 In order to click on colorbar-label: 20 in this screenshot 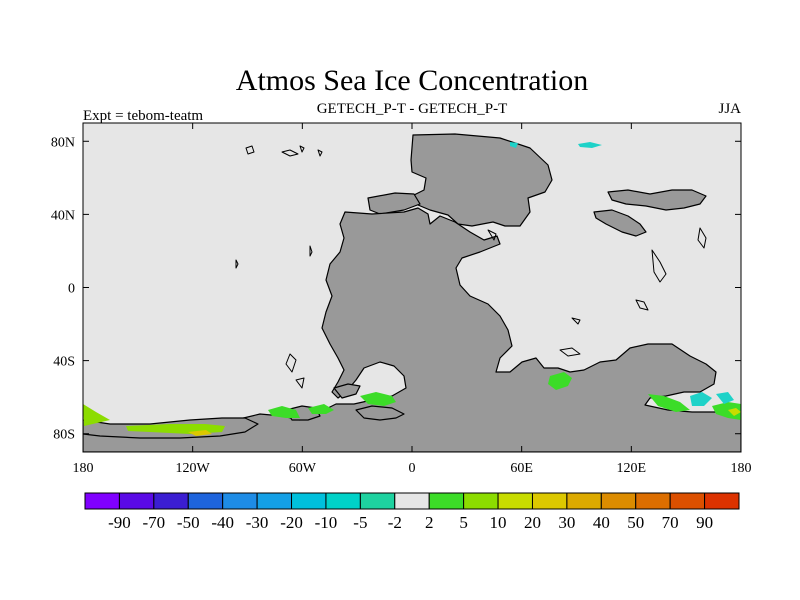, I will do `click(532, 522)`.